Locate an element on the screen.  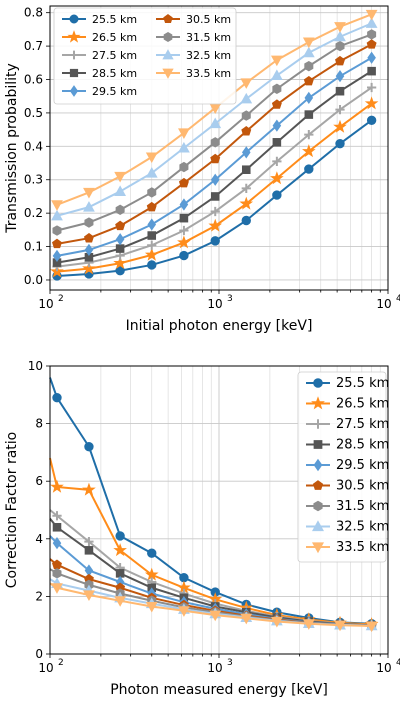
x-tick-exponent: 3 is located at coordinates (230, 299).